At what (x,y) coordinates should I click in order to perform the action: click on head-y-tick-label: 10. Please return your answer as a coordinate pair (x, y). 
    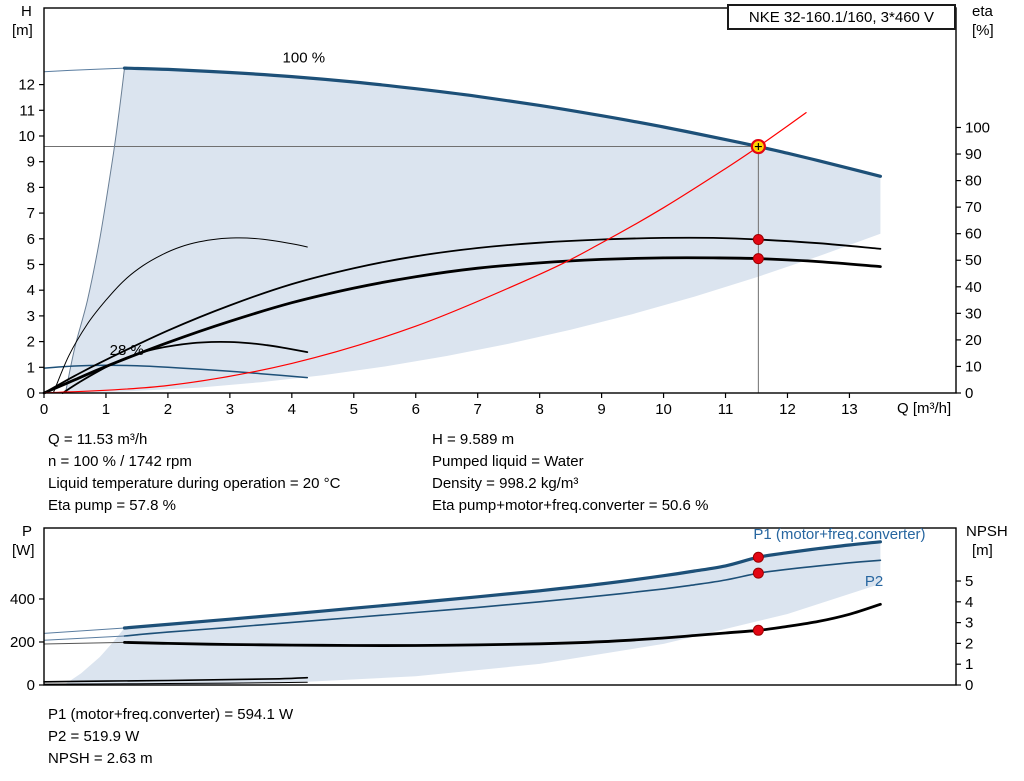
    Looking at the image, I should click on (26, 136).